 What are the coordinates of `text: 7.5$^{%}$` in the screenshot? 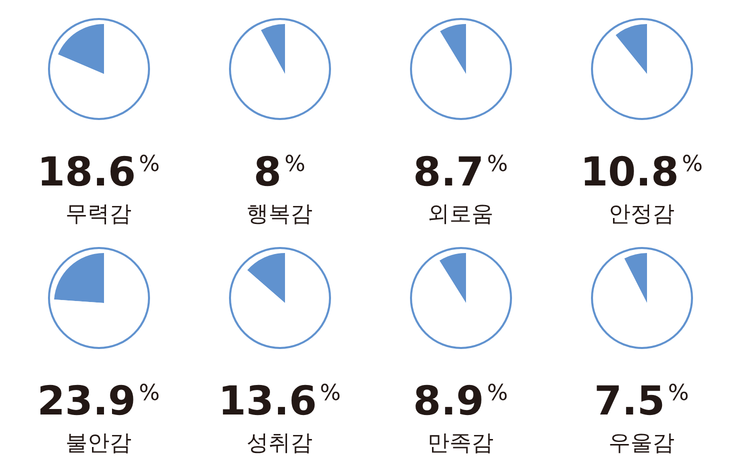 It's located at (641, 400).